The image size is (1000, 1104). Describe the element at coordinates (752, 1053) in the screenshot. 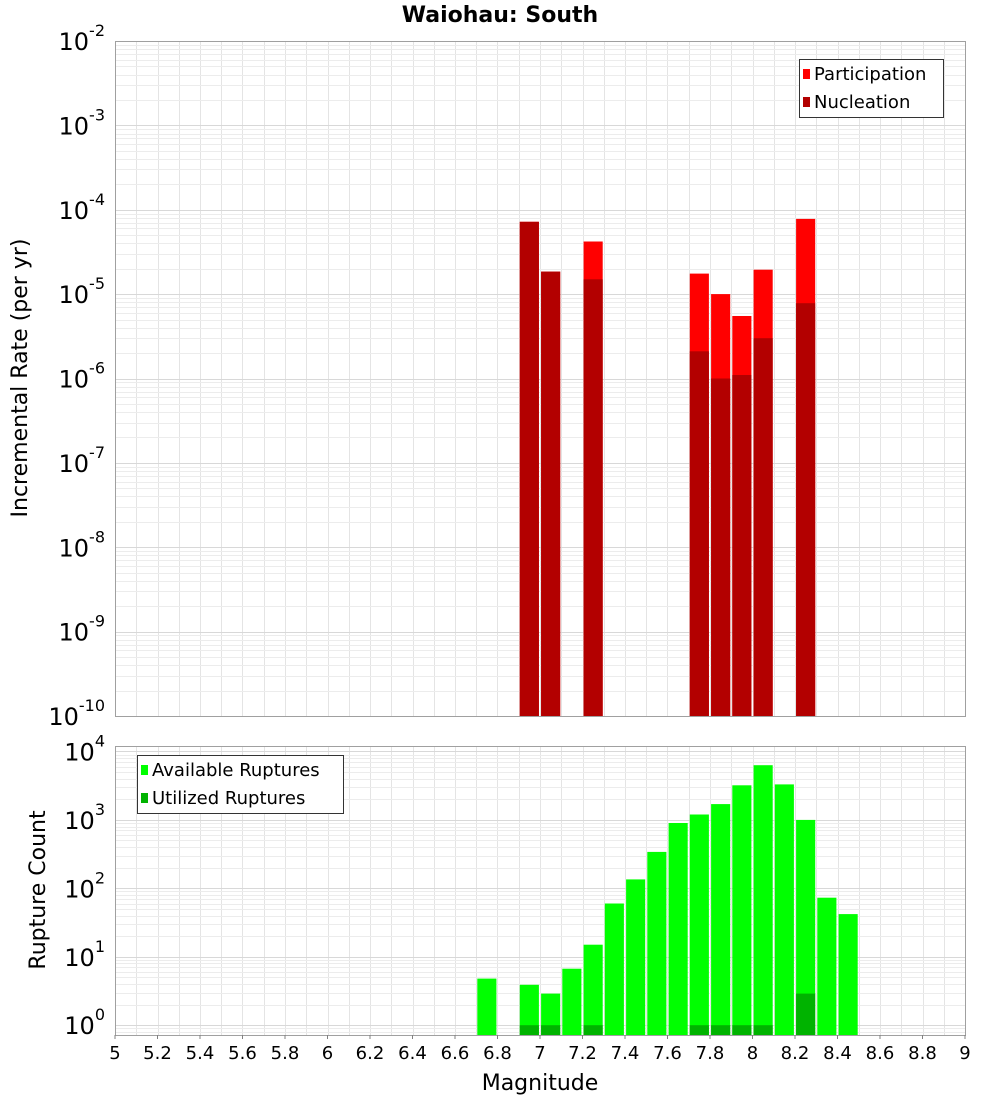

I see `x-tick-label: 8` at that location.